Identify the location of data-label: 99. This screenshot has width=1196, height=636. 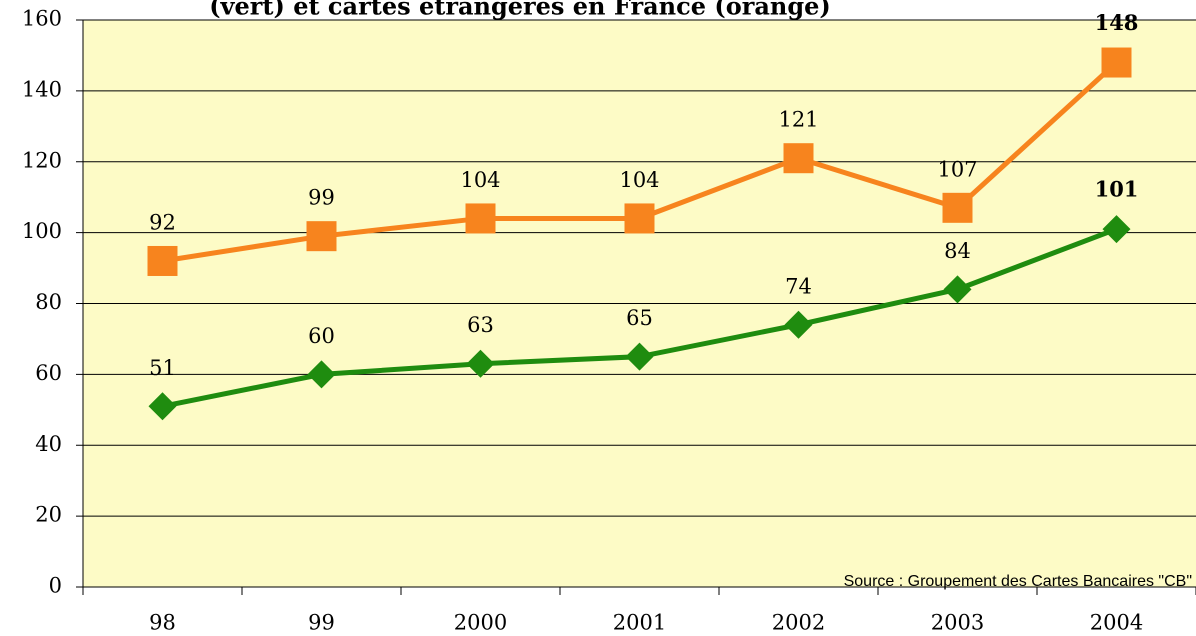
(321, 198).